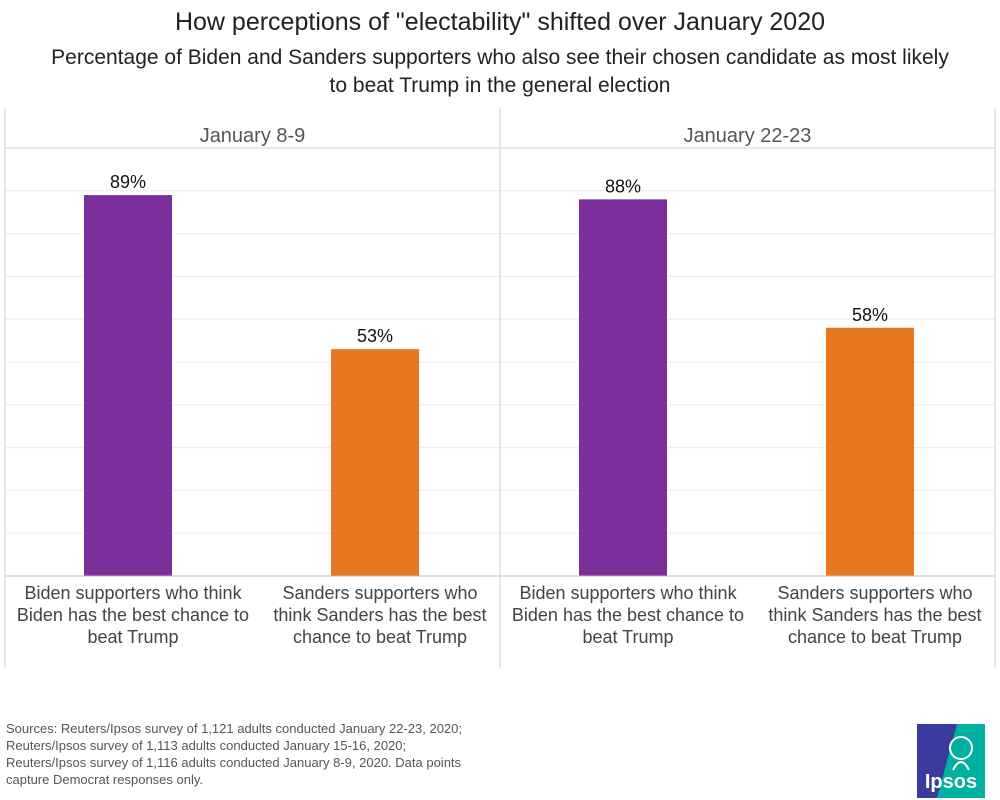  What do you see at coordinates (951, 782) in the screenshot?
I see `logo-text: Ipsos` at bounding box center [951, 782].